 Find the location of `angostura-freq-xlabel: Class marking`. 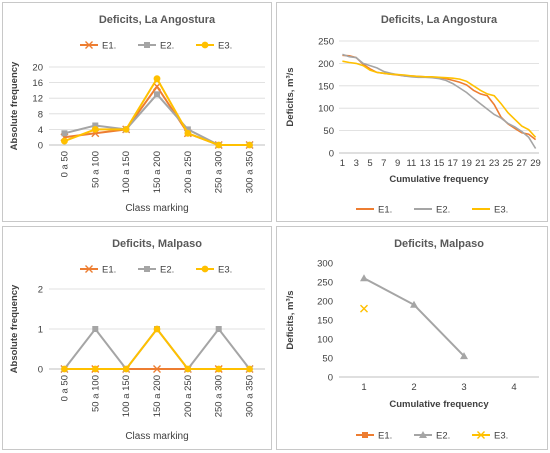

angostura-freq-xlabel: Class marking is located at coordinates (156, 208).